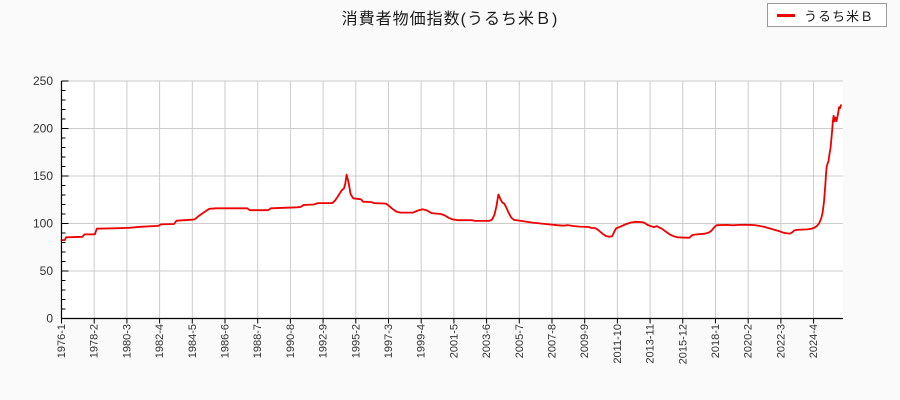 This screenshot has width=900, height=400. What do you see at coordinates (454, 341) in the screenshot?
I see `x-tick-label: 2001-5` at bounding box center [454, 341].